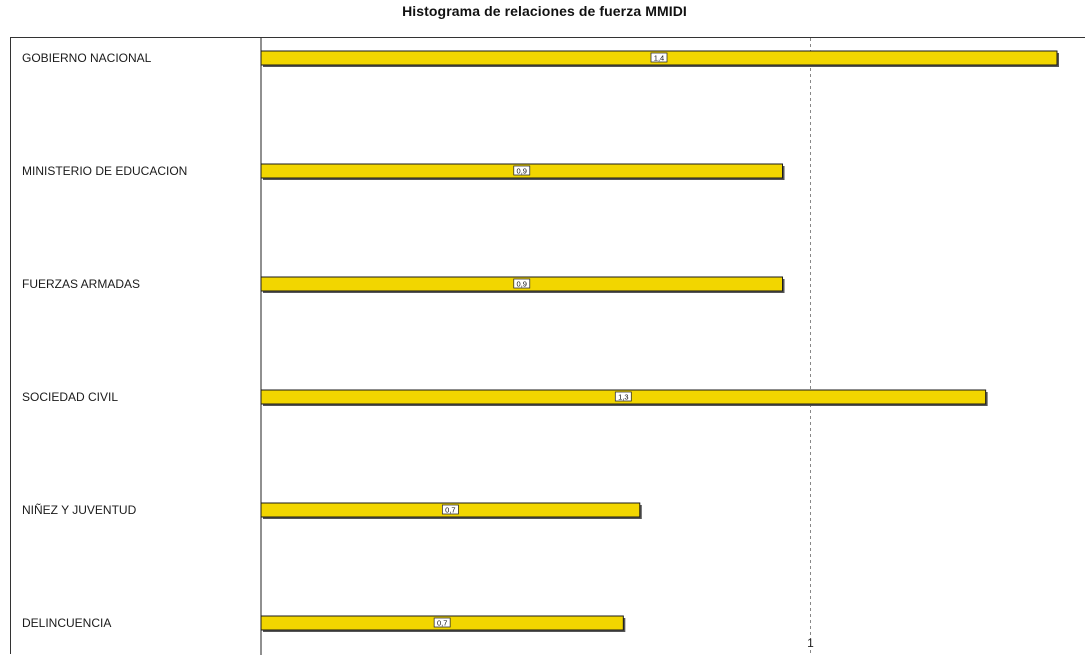 This screenshot has height=655, width=1089. I want to click on category-label: MINISTERIO DE EDUCACION, so click(104, 171).